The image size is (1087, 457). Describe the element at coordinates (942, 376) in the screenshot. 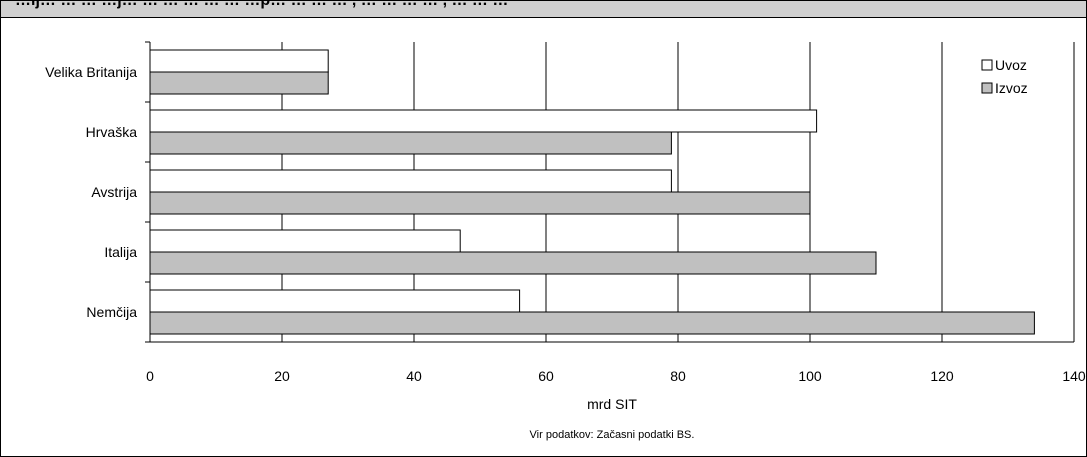

I see `x-tick-label: 120` at that location.